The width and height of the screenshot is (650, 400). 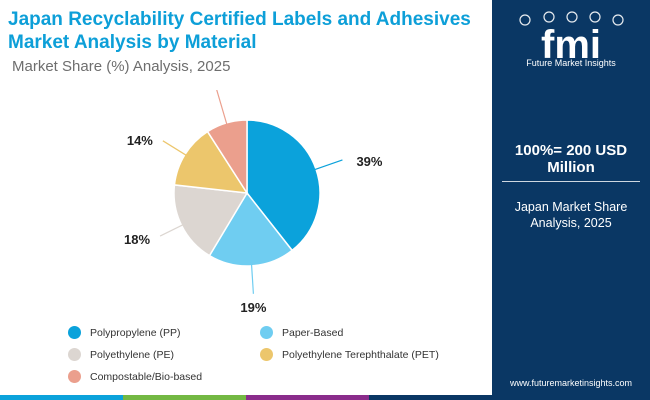 I want to click on page-subtitle: Market Share (%) Analysis, 2025, so click(x=121, y=66).